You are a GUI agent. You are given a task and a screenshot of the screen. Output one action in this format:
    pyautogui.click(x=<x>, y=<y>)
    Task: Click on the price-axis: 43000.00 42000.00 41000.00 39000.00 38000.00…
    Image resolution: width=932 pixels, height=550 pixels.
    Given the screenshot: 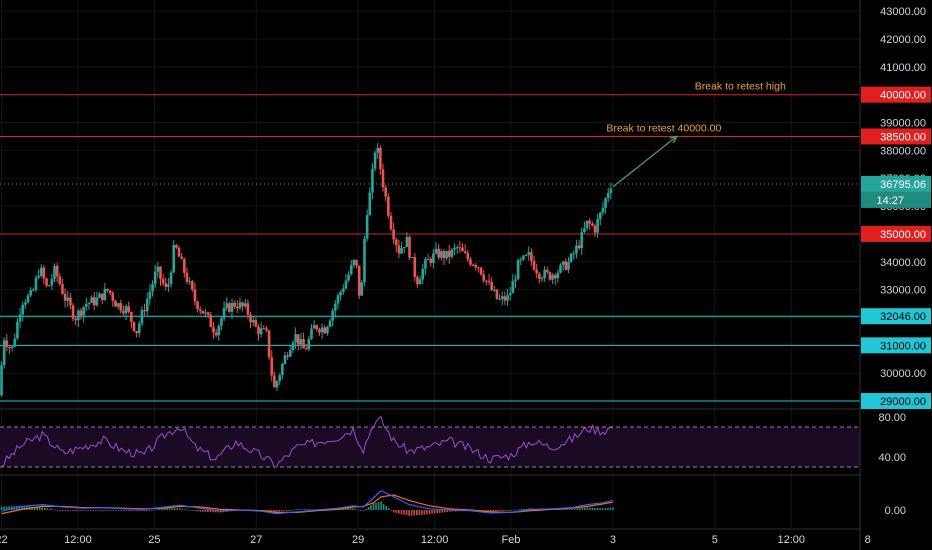 What is the action you would take?
    pyautogui.click(x=896, y=275)
    